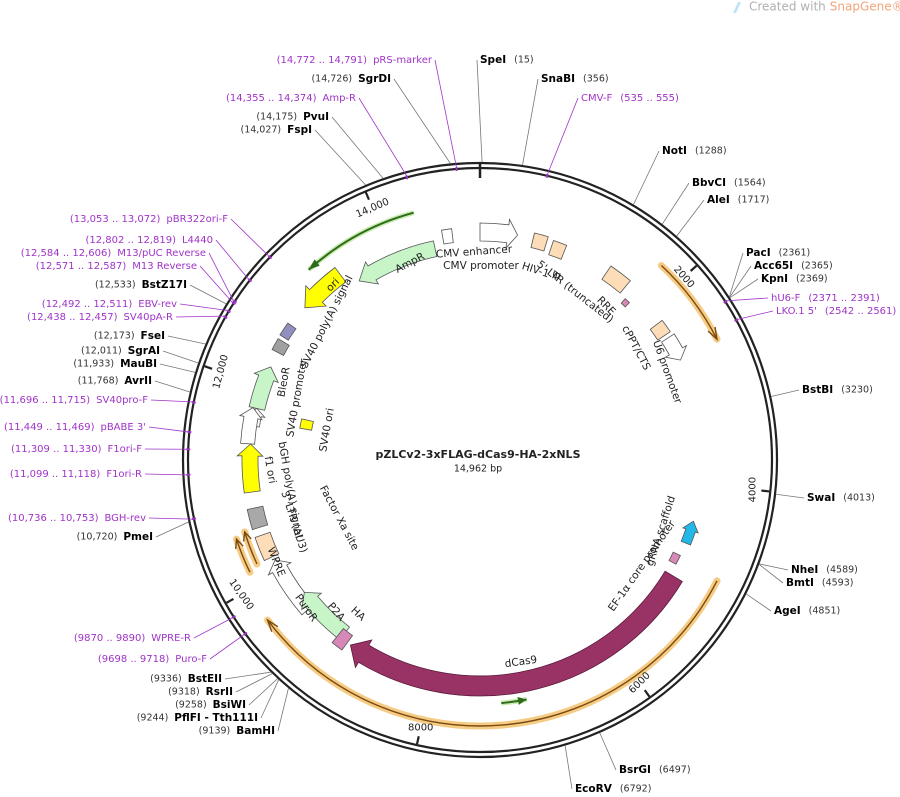 The image size is (900, 797). I want to click on primer-name: F1ori-R, so click(124, 474).